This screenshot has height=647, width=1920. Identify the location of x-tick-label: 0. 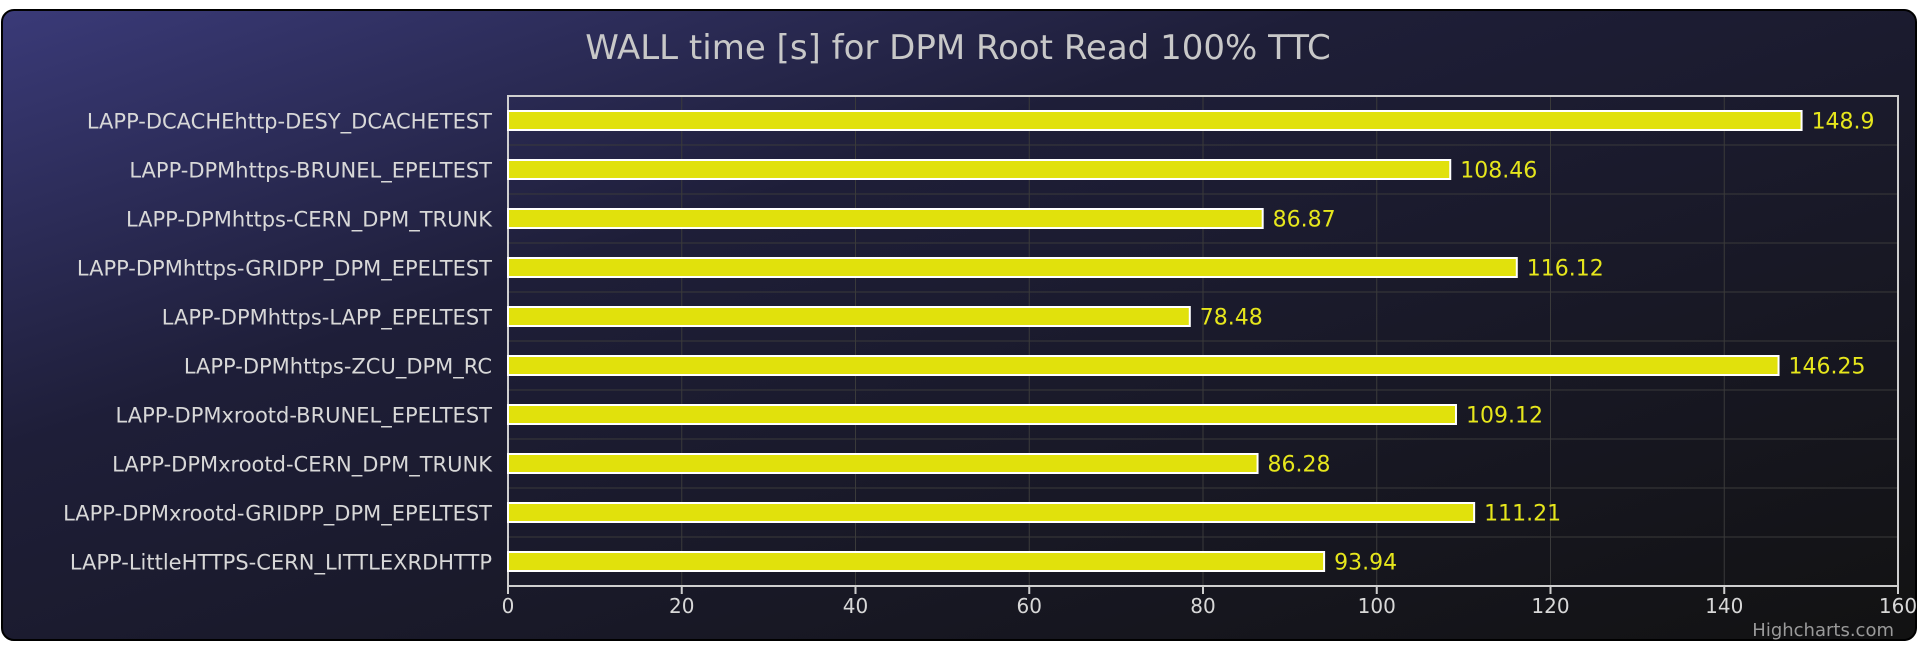
(508, 606).